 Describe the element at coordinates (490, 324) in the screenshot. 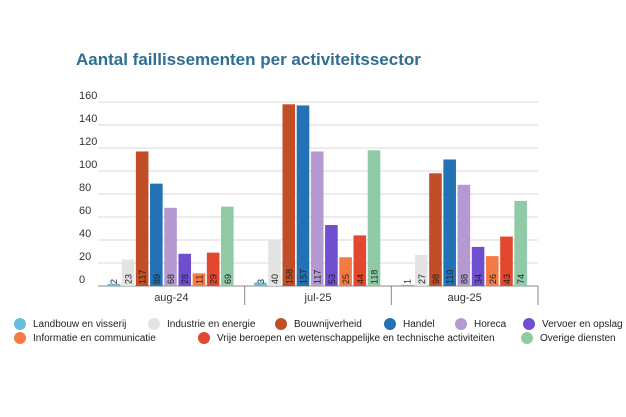

I see `legend-label: Horeca` at that location.